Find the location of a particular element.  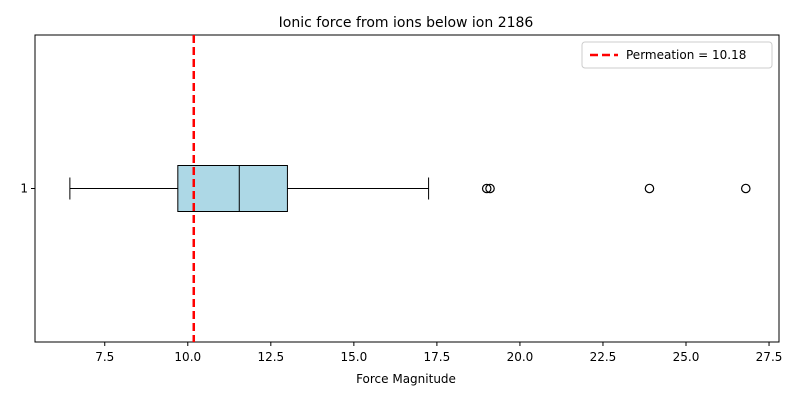

x-axis: 7.5 10.0 12.5 15.0 17.5 20.0 22.5 25.0 27.5 is located at coordinates (438, 353).